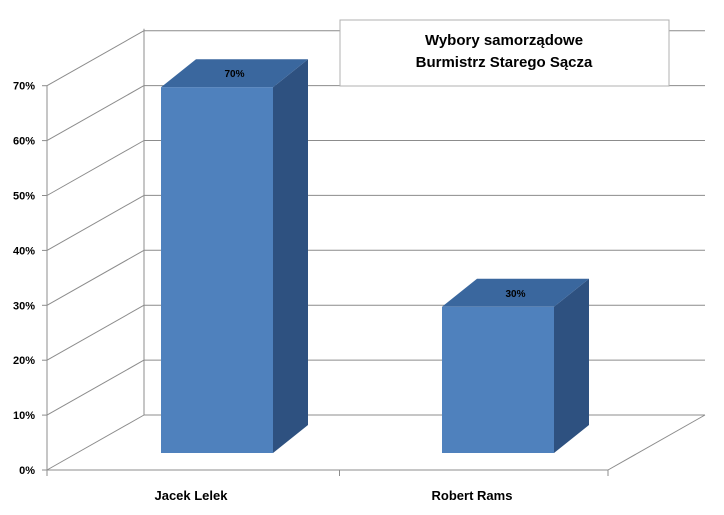 Image resolution: width=724 pixels, height=515 pixels. Describe the element at coordinates (24, 361) in the screenshot. I see `y-tick-label: 20%` at that location.